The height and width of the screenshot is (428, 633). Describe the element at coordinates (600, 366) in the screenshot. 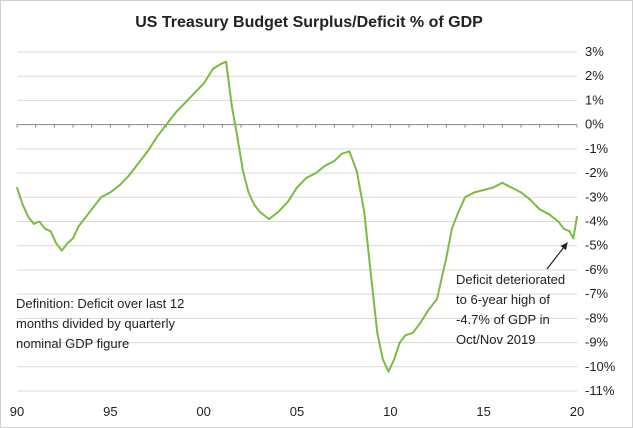

I see `y-tick-label: -10%` at that location.